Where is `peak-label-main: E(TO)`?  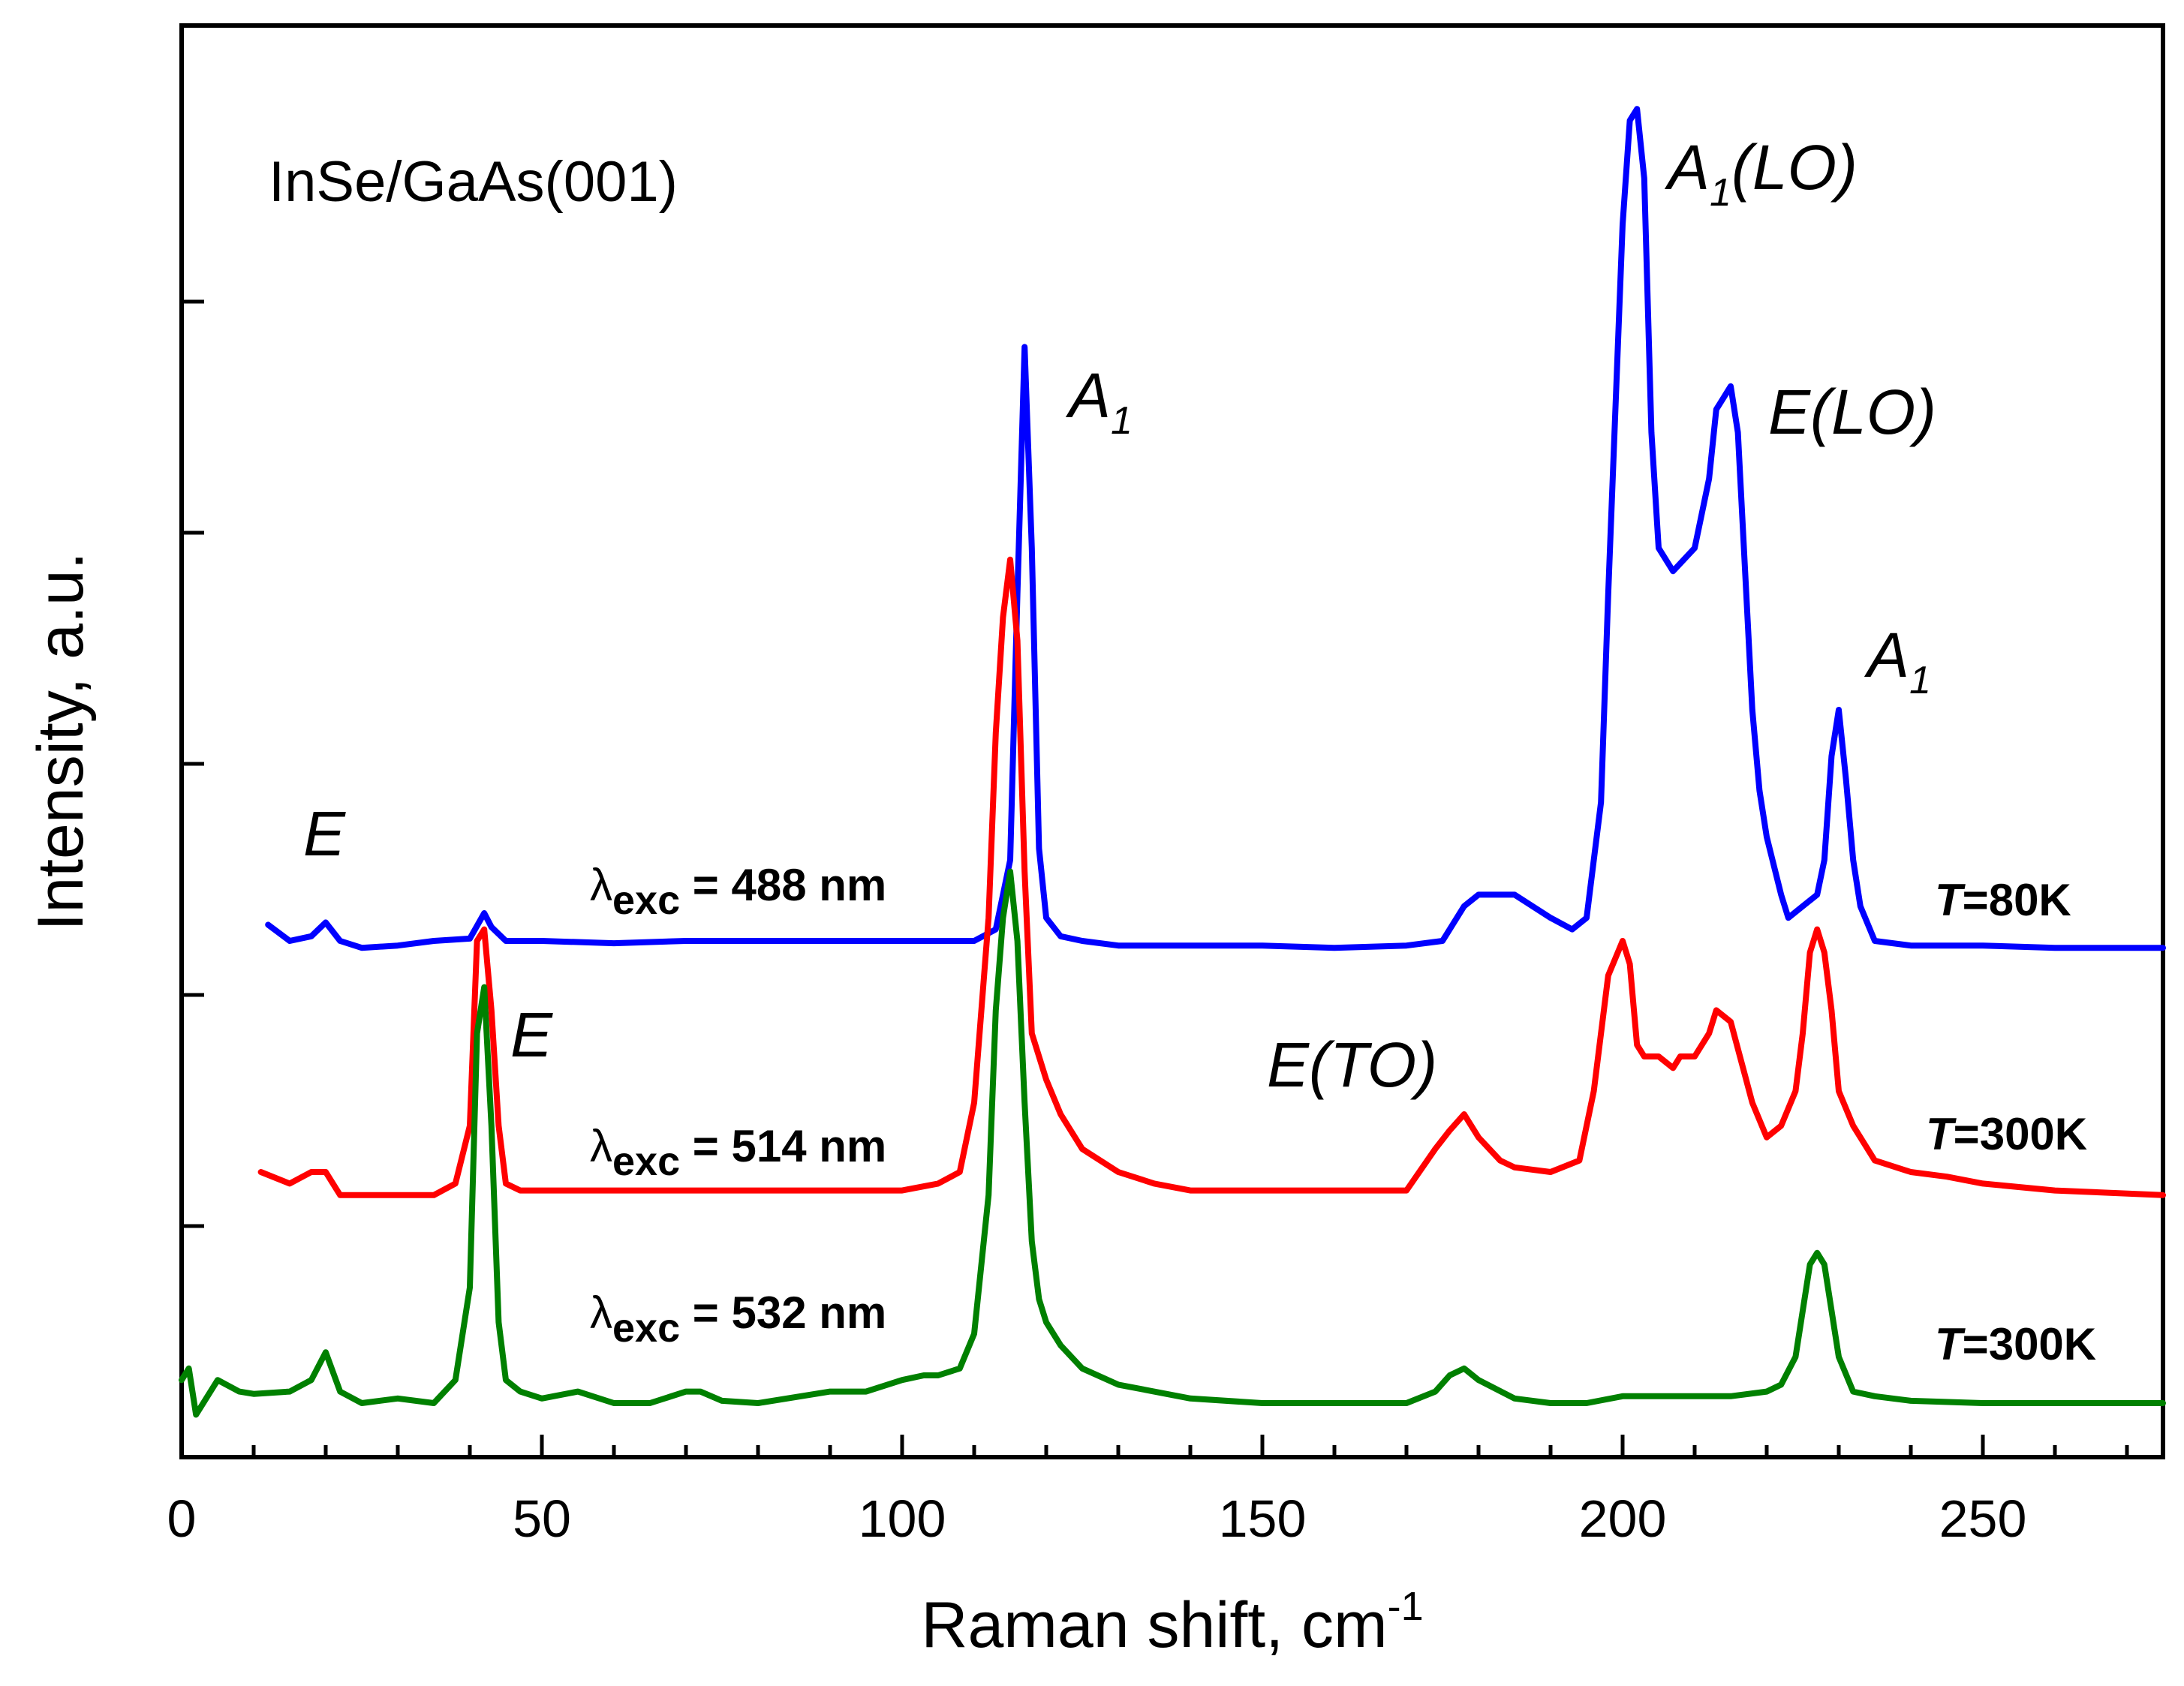
peak-label-main: E(TO) is located at coordinates (1352, 1064).